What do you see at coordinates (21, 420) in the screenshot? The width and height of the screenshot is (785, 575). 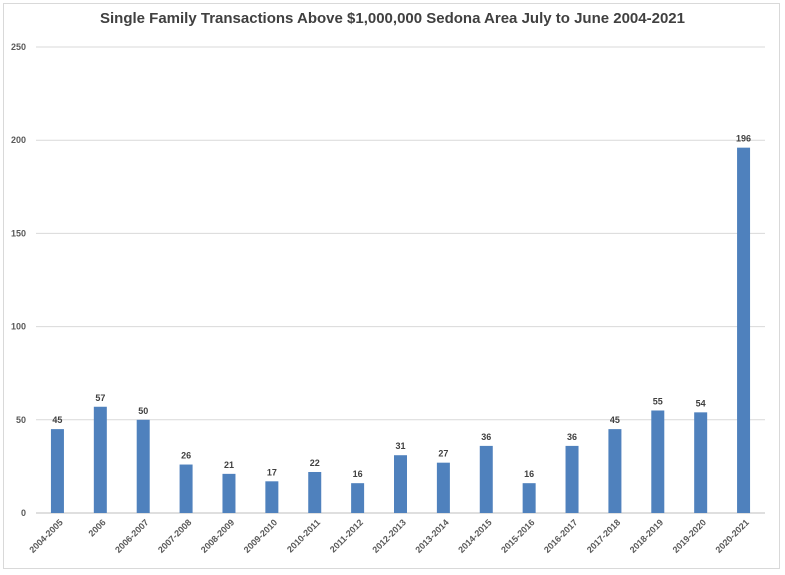 I see `y-tick-label: 50` at bounding box center [21, 420].